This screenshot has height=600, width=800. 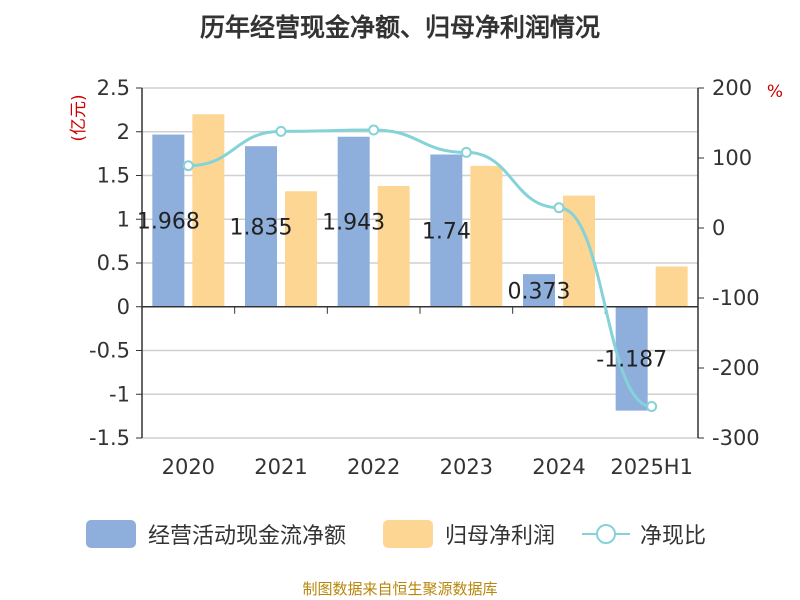 I want to click on cash-flow-value-label: 1.968, so click(x=168, y=222).